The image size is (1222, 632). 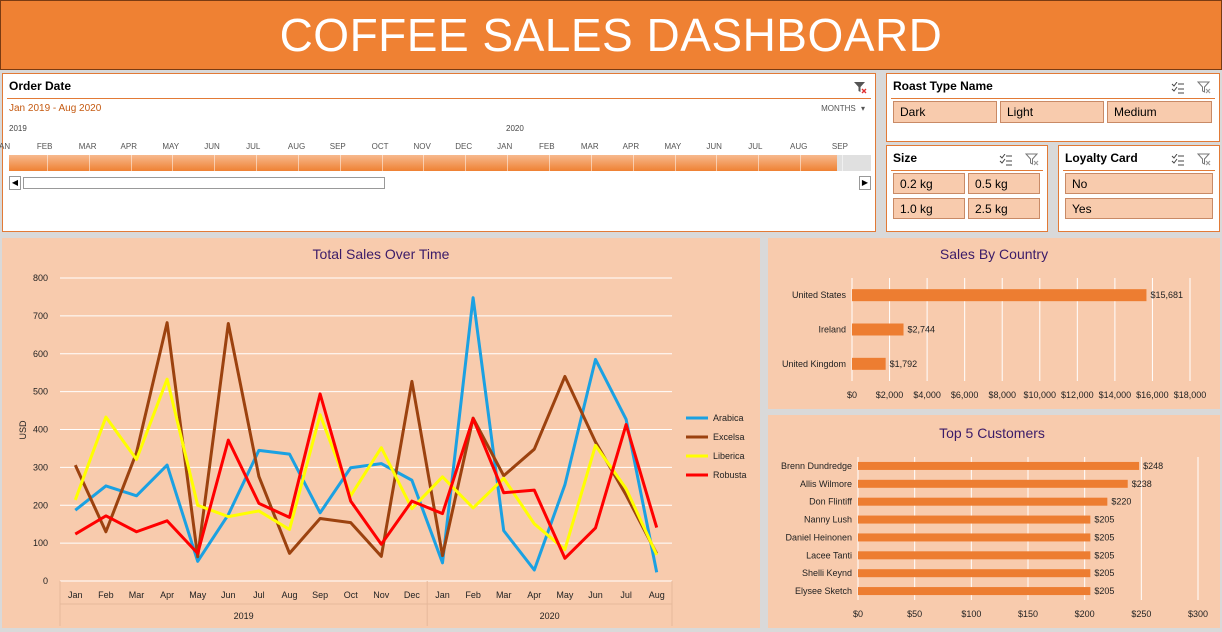 I want to click on timeline-month-label: NOV, so click(x=422, y=146).